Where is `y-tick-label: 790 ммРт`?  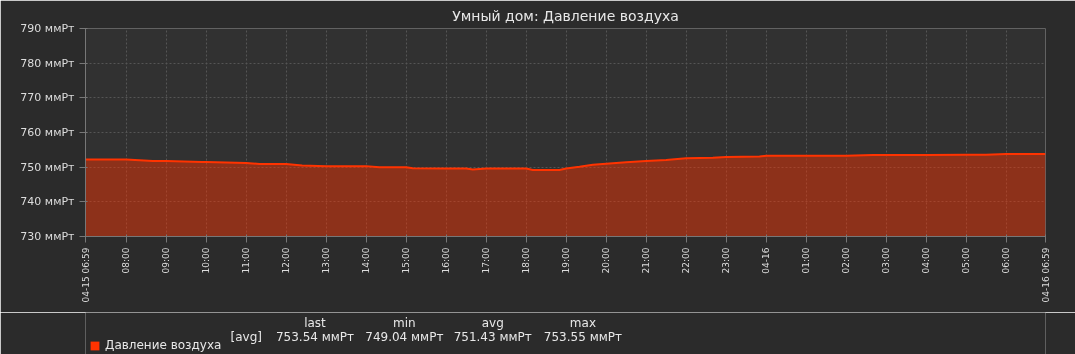 y-tick-label: 790 ммРт is located at coordinates (48, 28).